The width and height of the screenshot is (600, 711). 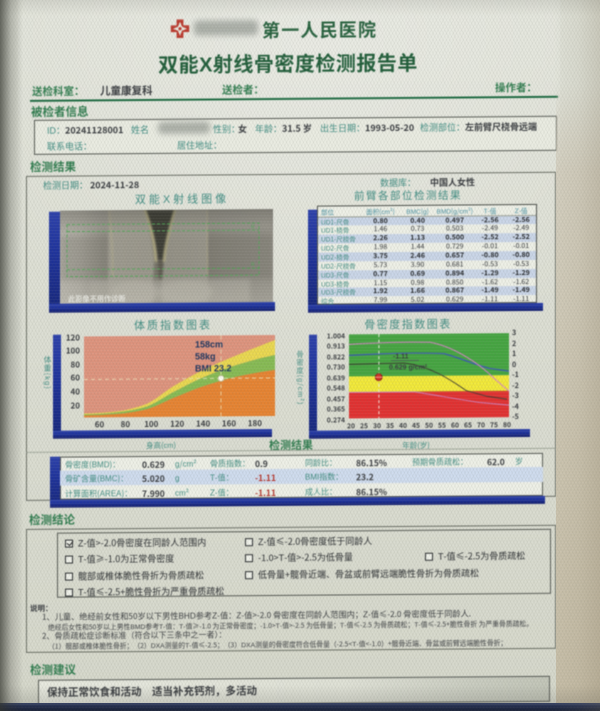 What do you see at coordinates (97, 299) in the screenshot?
I see `svg-text: 此影像不用作诊断` at bounding box center [97, 299].